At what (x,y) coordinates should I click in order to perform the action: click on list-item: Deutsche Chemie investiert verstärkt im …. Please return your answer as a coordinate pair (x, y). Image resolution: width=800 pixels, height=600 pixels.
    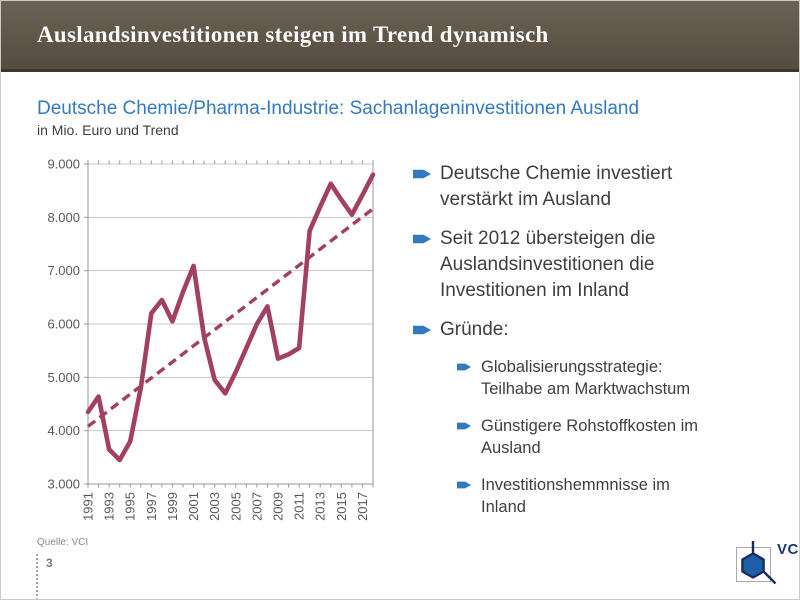
    Looking at the image, I should click on (601, 187).